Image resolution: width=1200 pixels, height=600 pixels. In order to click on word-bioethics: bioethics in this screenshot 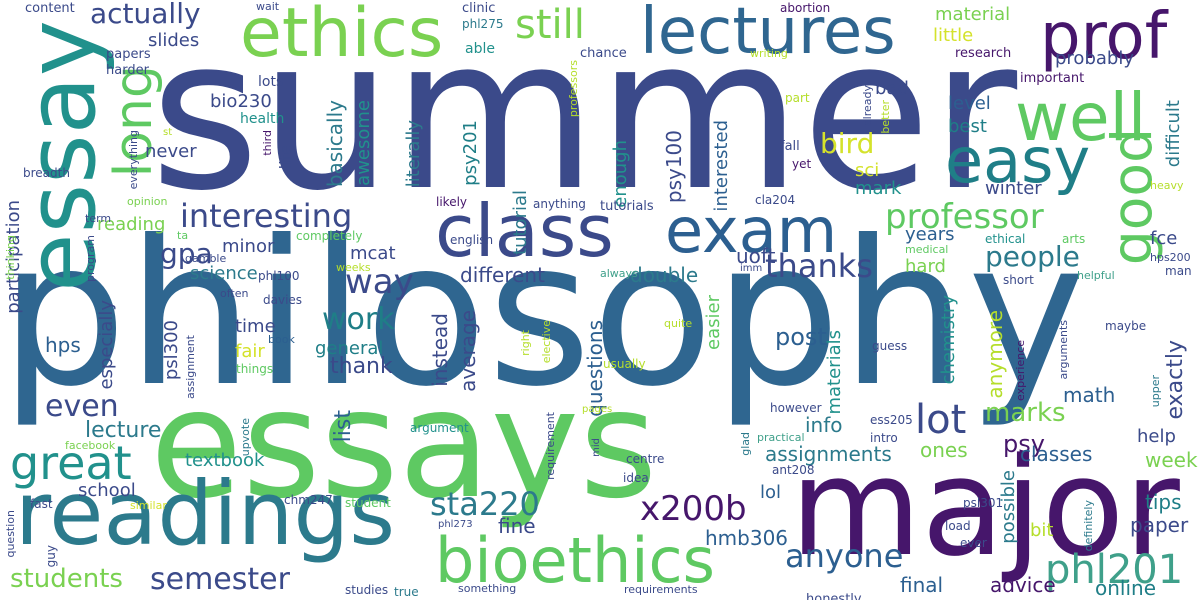, I will do `click(575, 560)`.